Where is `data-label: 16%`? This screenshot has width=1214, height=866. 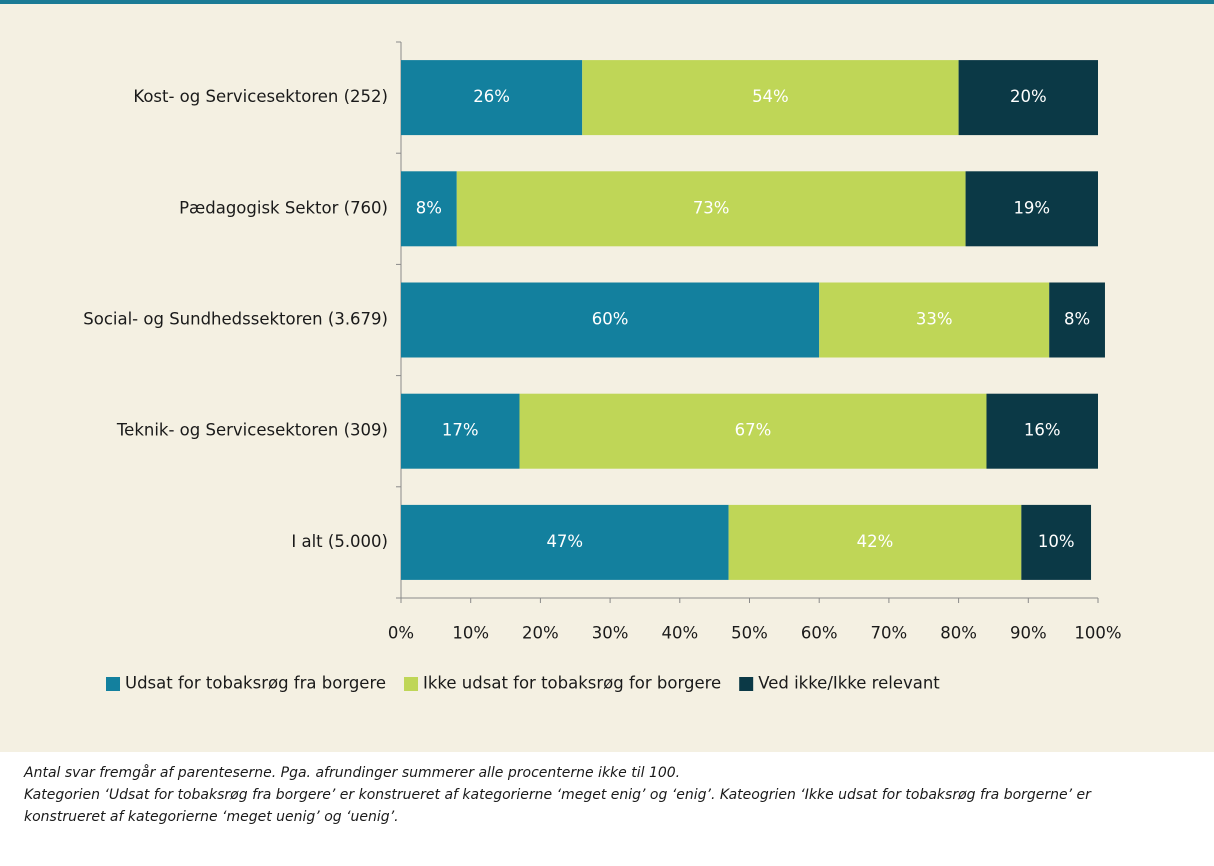 data-label: 16% is located at coordinates (1042, 430).